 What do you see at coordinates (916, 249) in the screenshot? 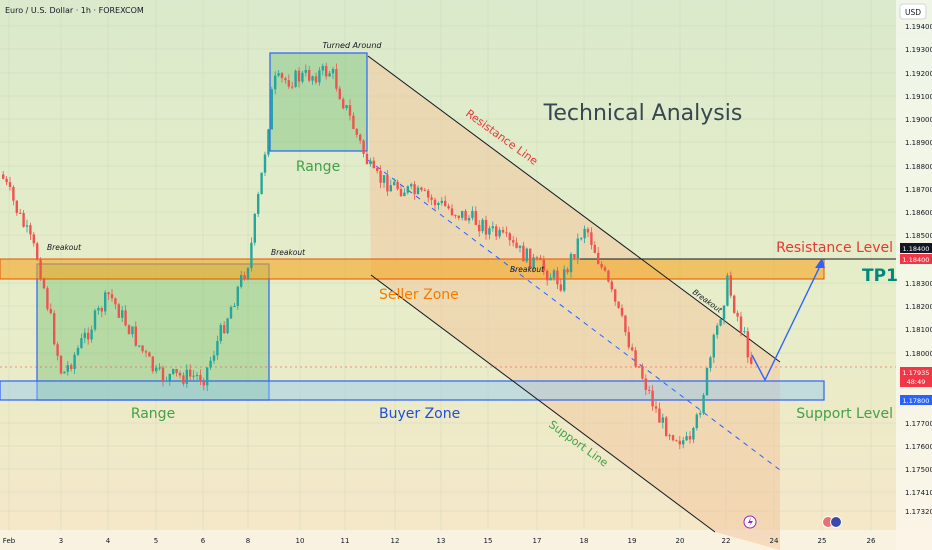
I see `price-tag-value: 1.18400` at bounding box center [916, 249].